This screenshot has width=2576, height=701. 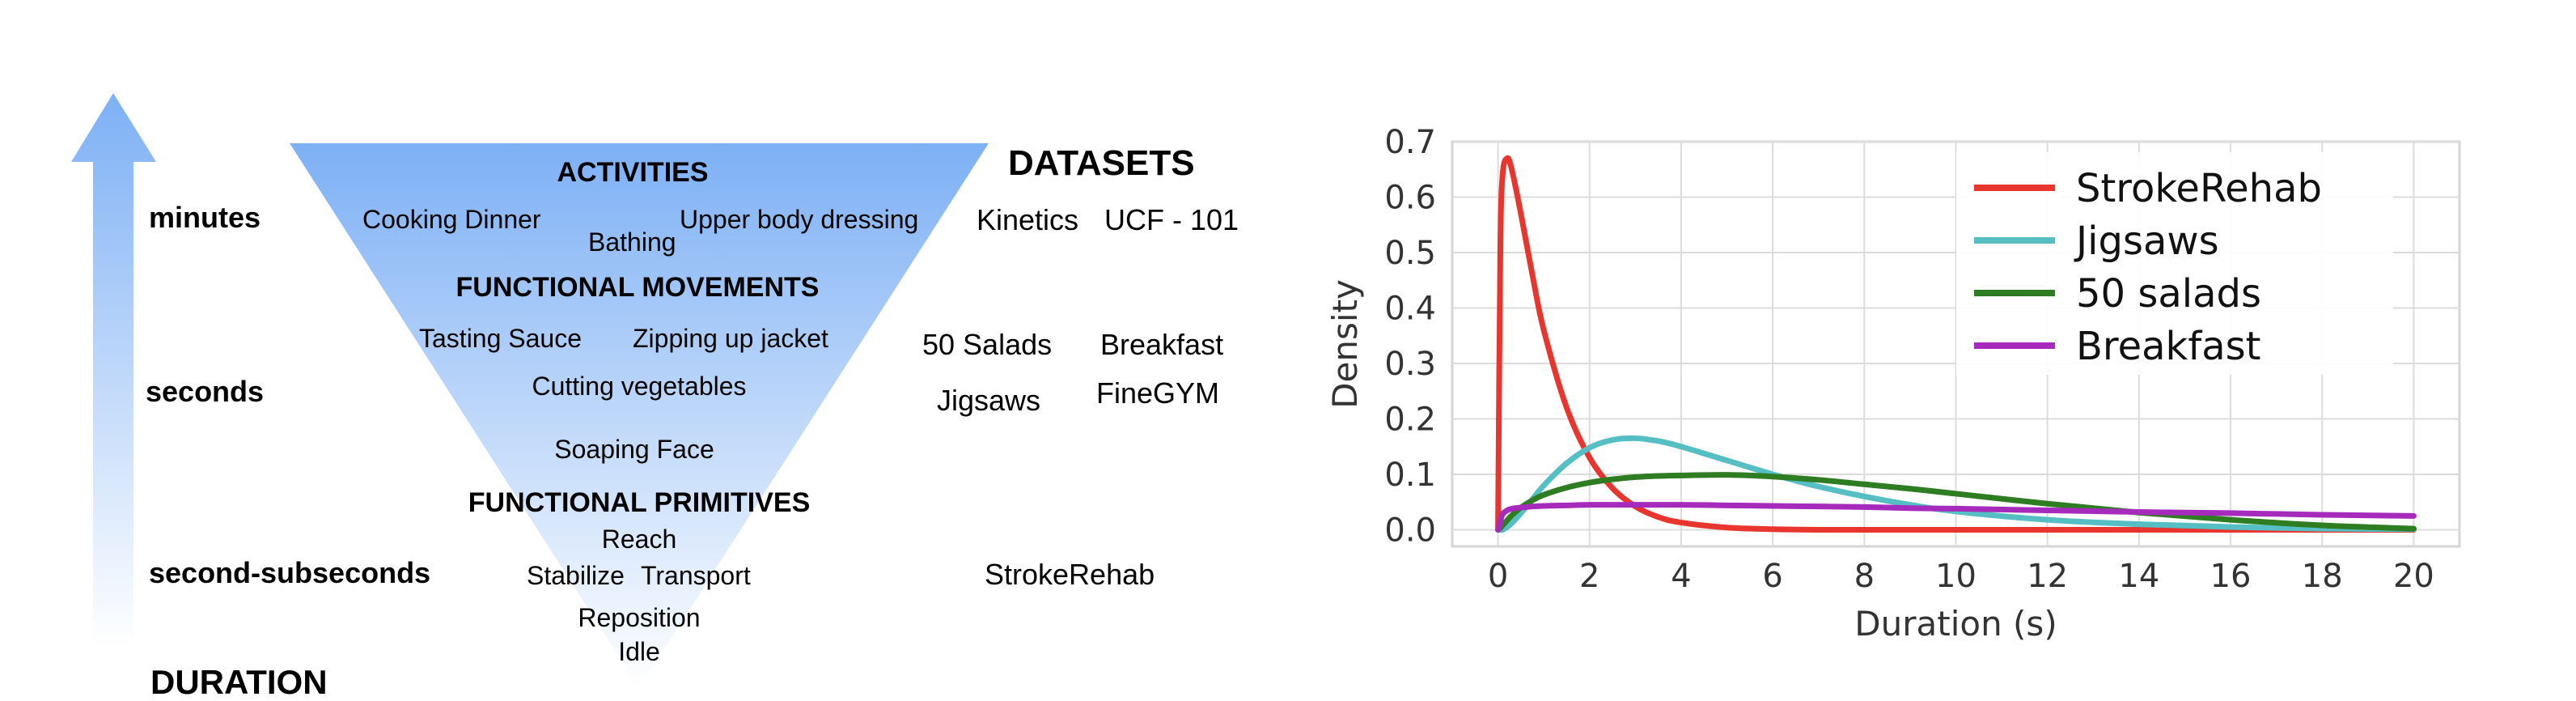 I want to click on activities-title: ACTIVITIES, so click(x=633, y=172).